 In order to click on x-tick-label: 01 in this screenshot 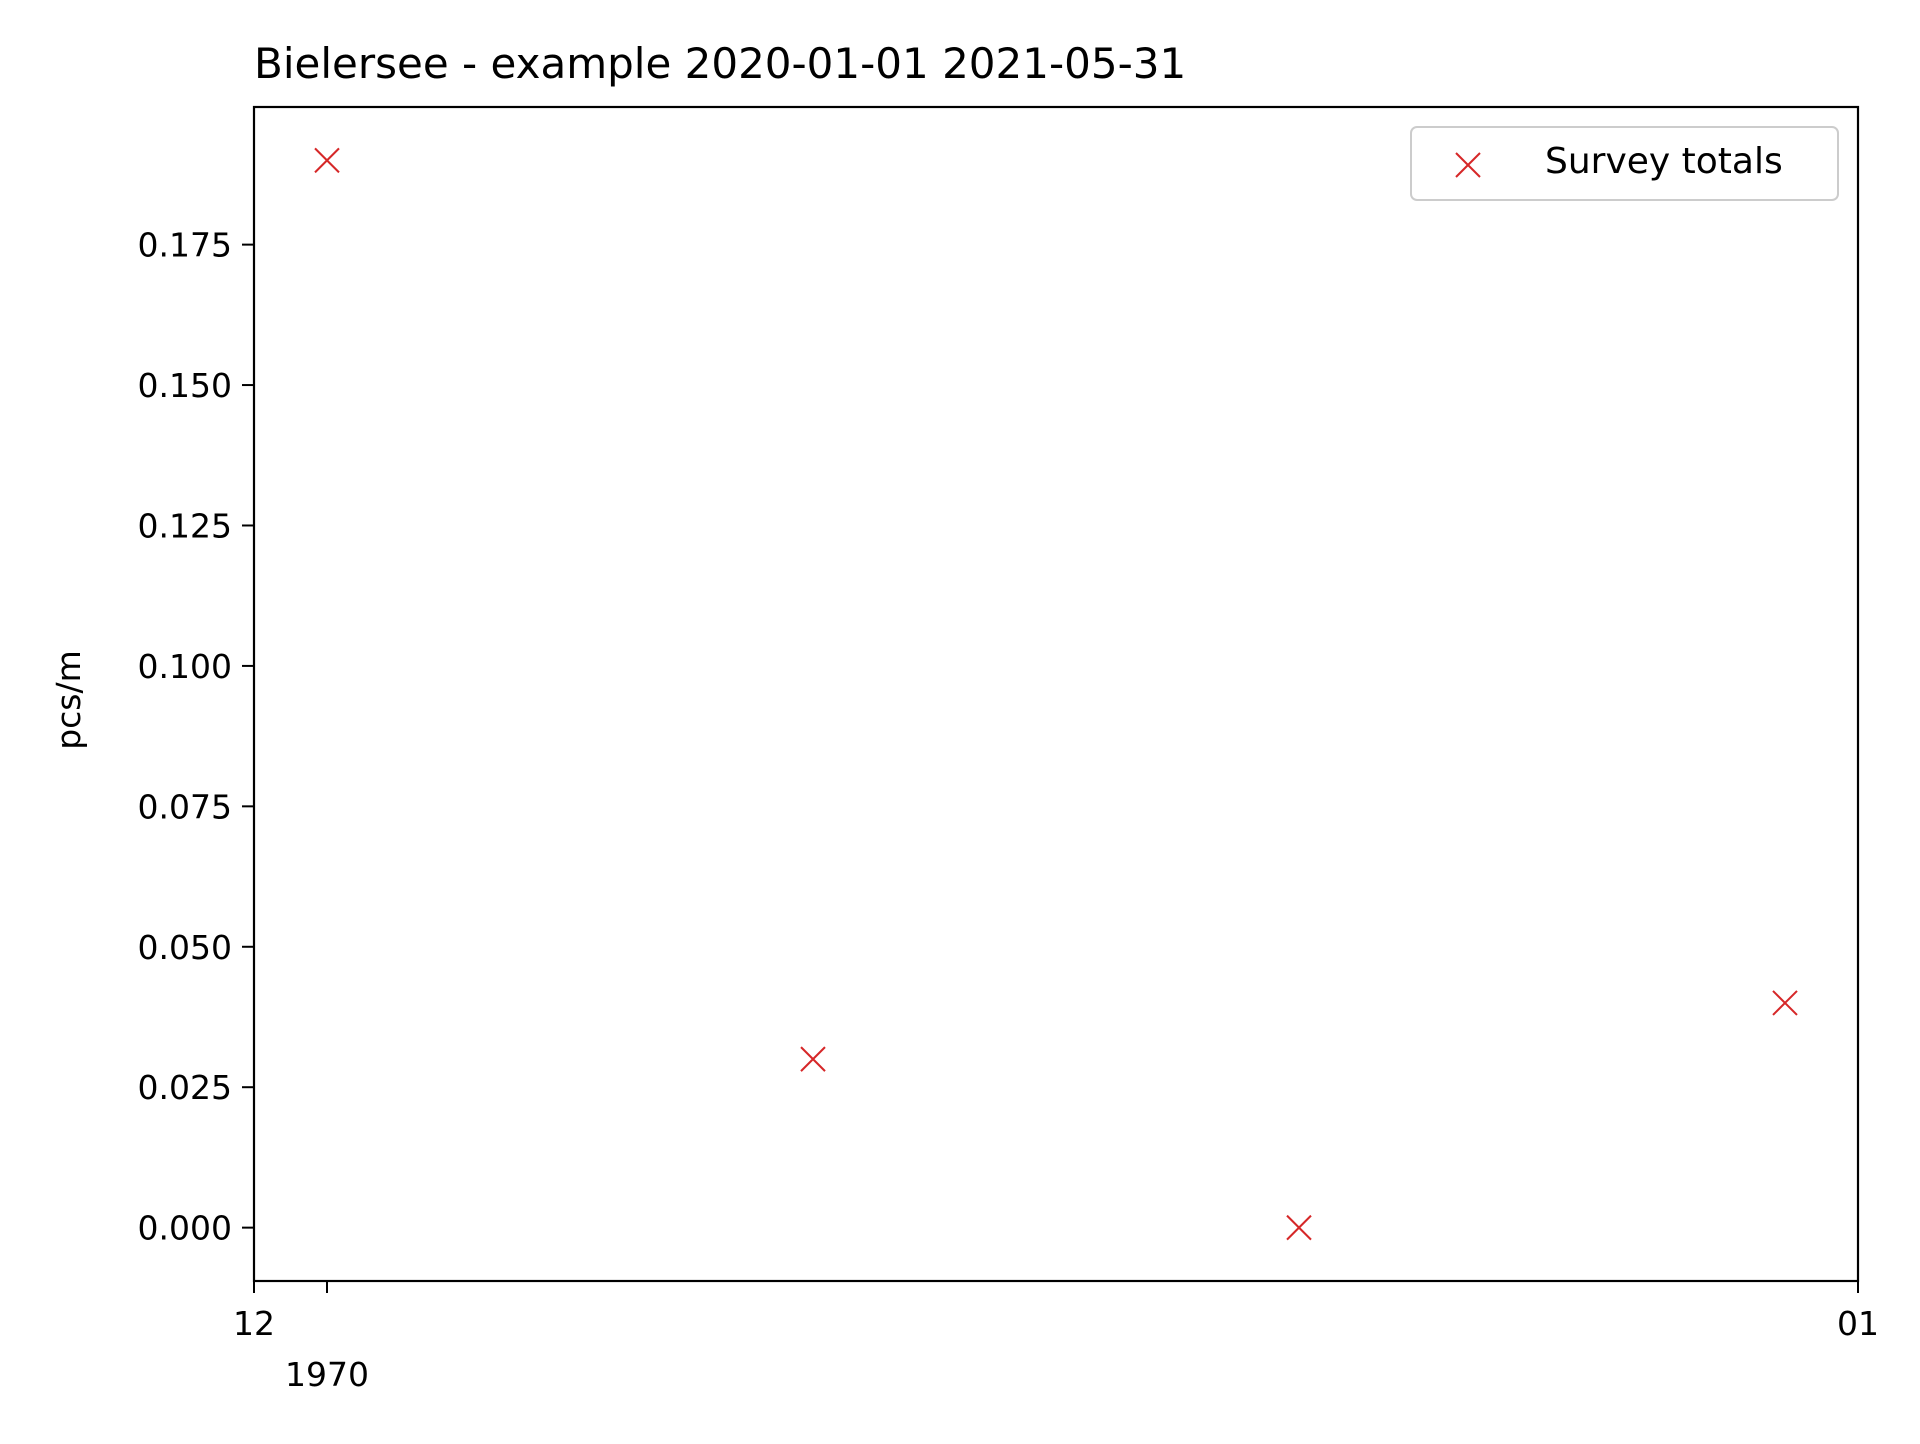, I will do `click(1858, 1323)`.